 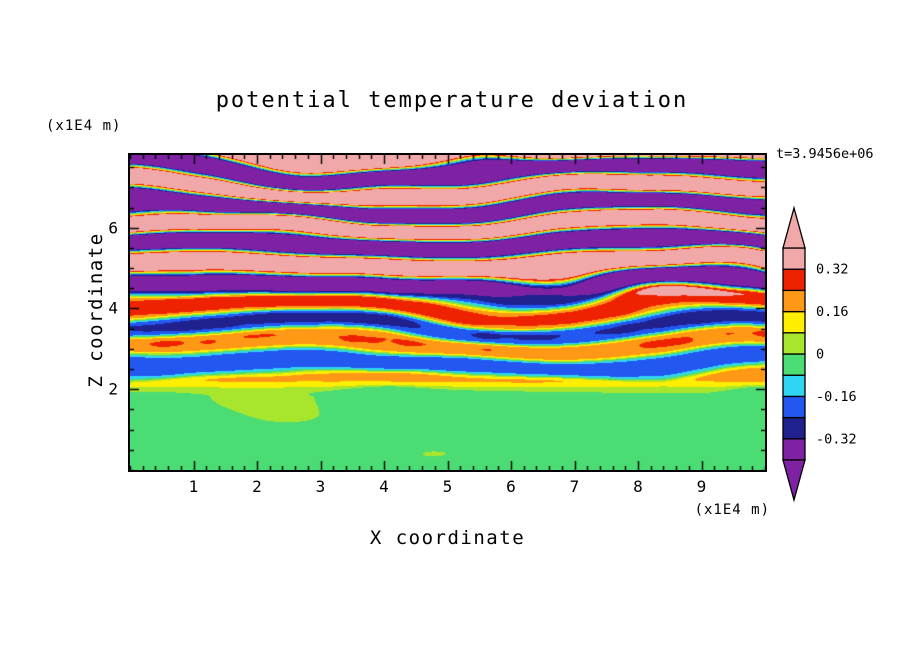 I want to click on colorbar-tick-label: 0.32, so click(x=832, y=270).